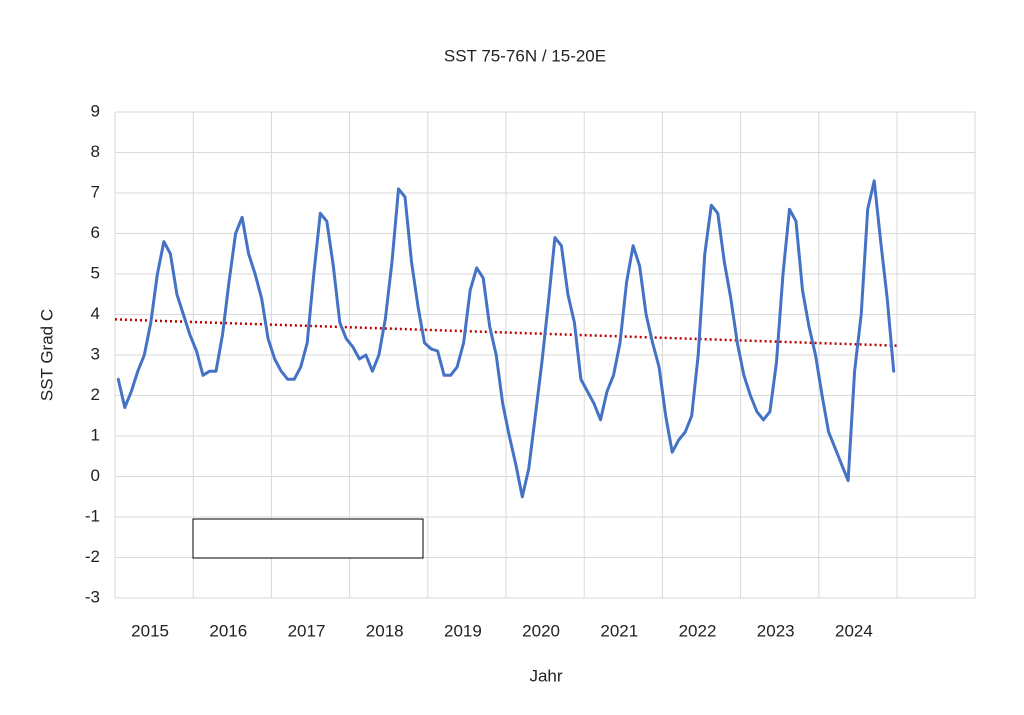 This screenshot has width=1024, height=715. What do you see at coordinates (95, 394) in the screenshot?
I see `y-tick-label: 2` at bounding box center [95, 394].